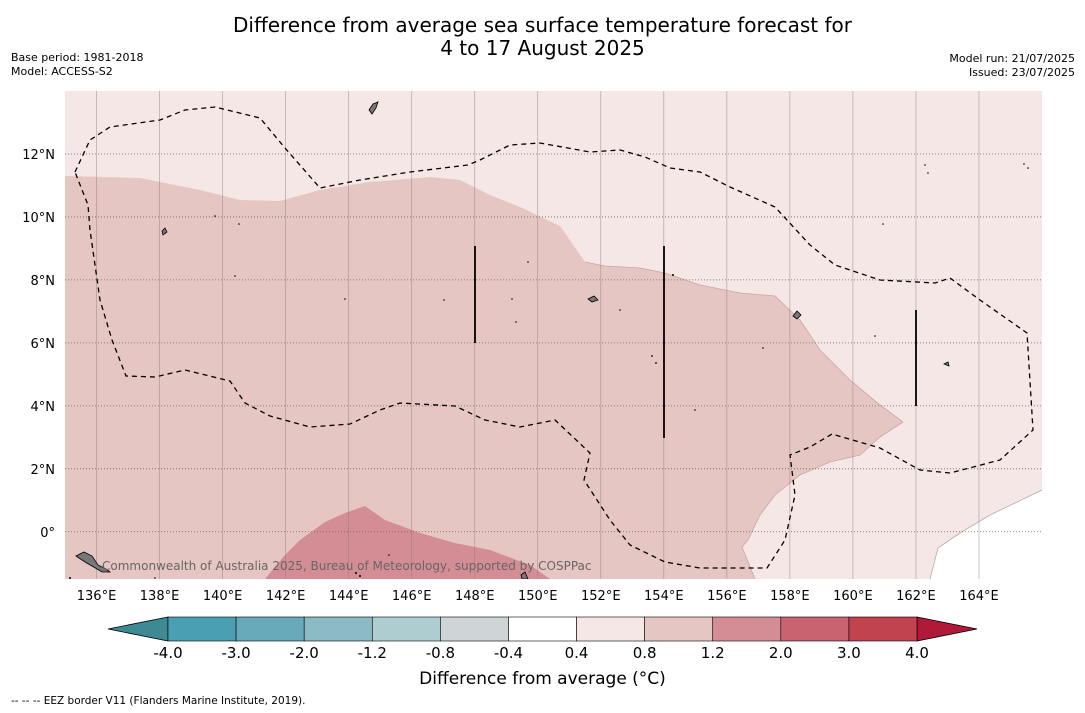  I want to click on eez-lines, so click(695, 342).